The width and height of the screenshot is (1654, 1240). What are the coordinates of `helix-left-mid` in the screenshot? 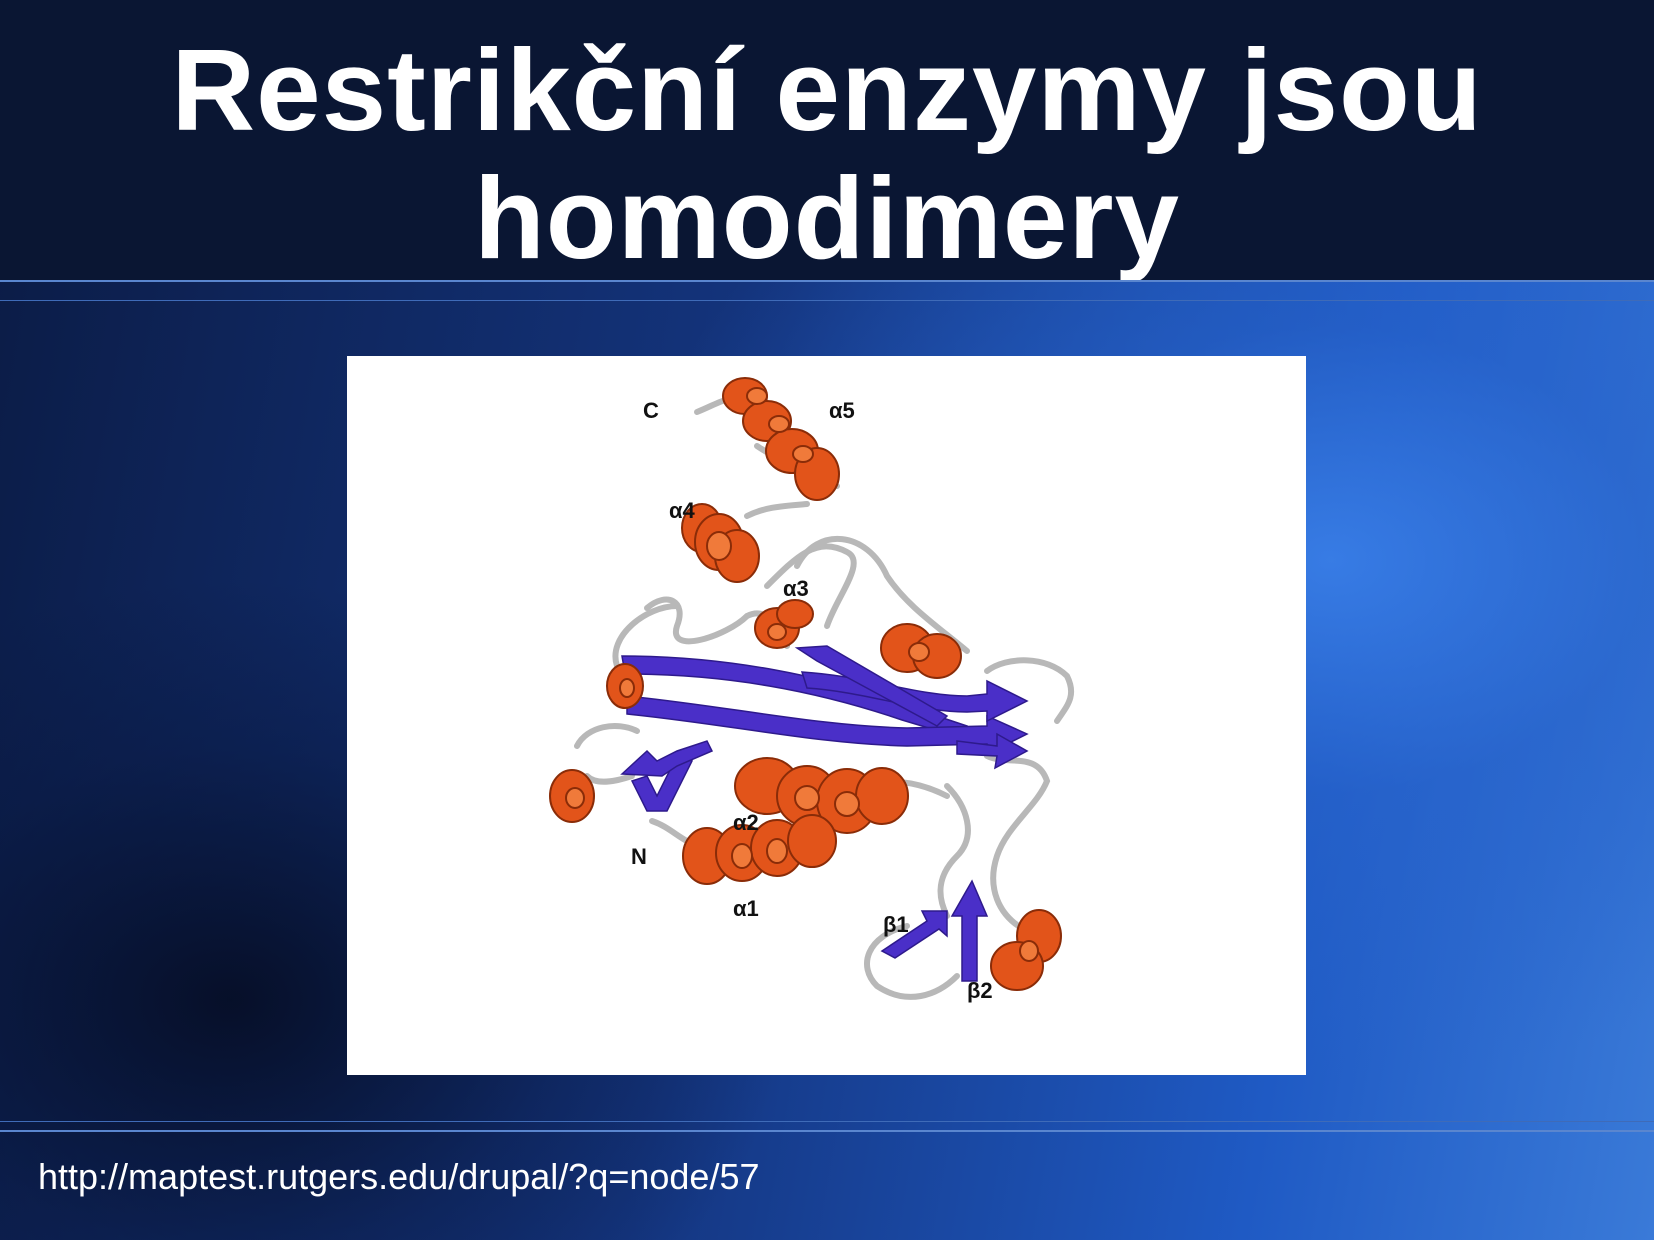 It's located at (572, 796).